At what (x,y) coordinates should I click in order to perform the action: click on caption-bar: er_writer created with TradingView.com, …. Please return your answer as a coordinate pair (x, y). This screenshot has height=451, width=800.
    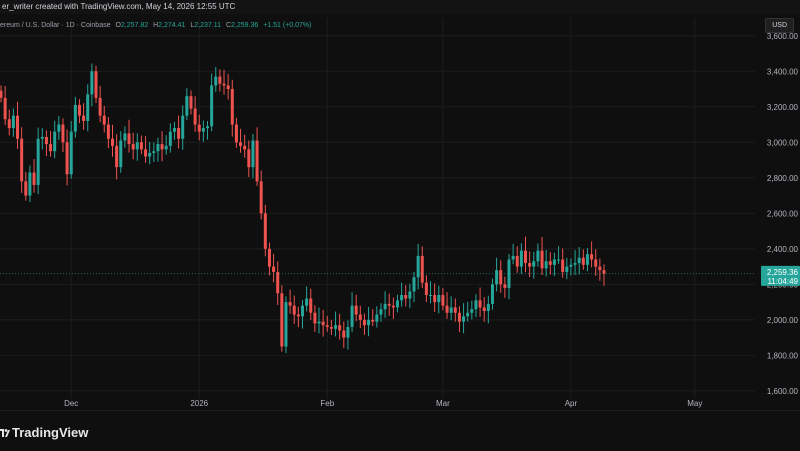
    Looking at the image, I should click on (400, 7).